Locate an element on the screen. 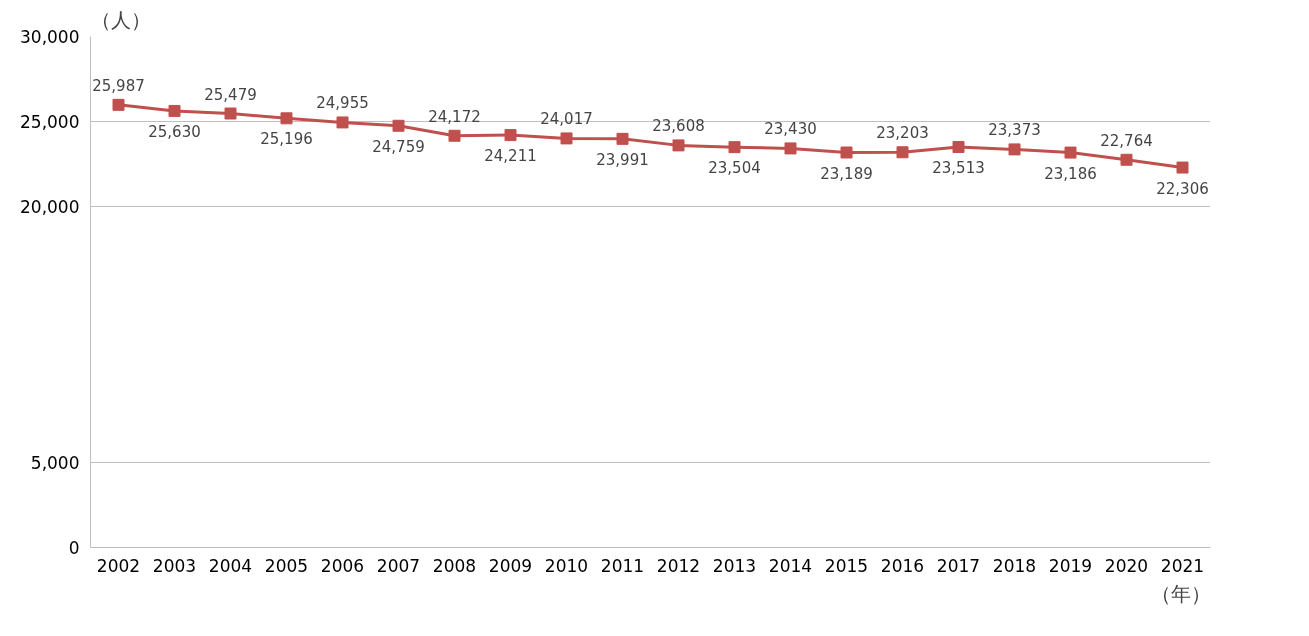 This screenshot has height=636, width=1309. data-label: 24,759 is located at coordinates (398, 146).